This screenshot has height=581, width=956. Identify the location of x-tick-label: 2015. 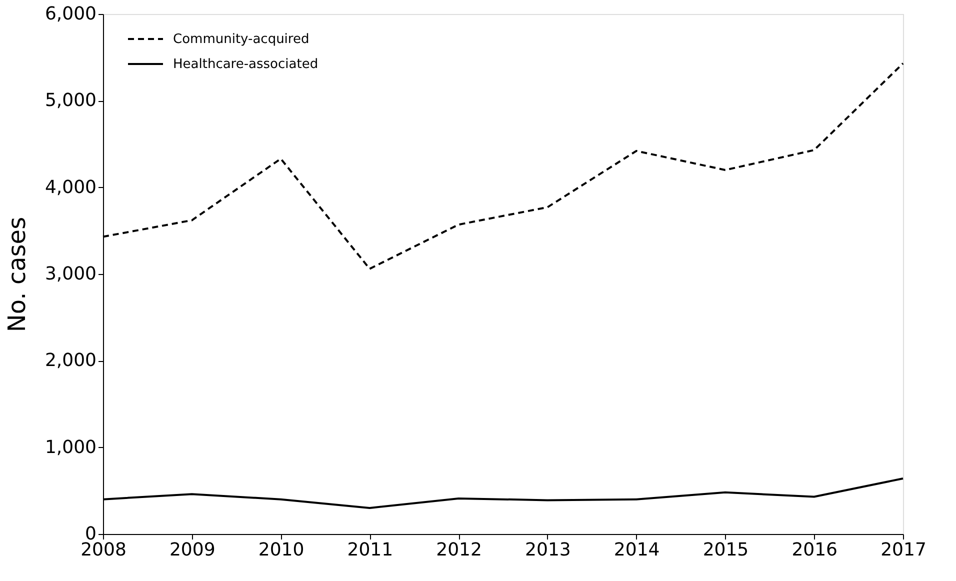
(725, 550).